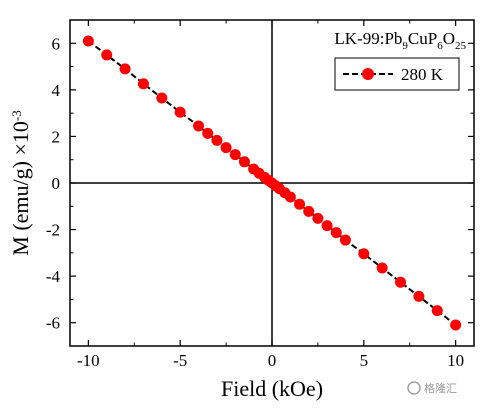  What do you see at coordinates (56, 43) in the screenshot?
I see `y-tick-label: 6` at bounding box center [56, 43].